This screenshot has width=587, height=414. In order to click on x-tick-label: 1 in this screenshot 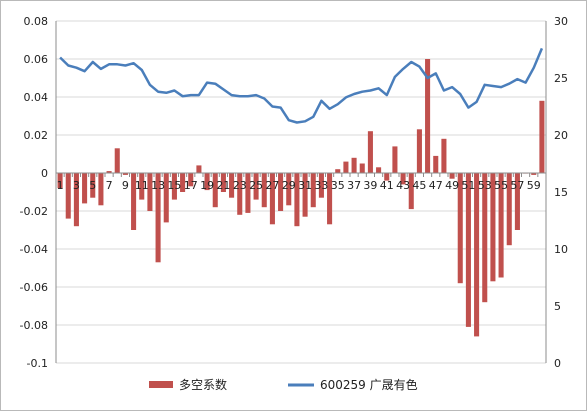, I will do `click(60, 185)`.